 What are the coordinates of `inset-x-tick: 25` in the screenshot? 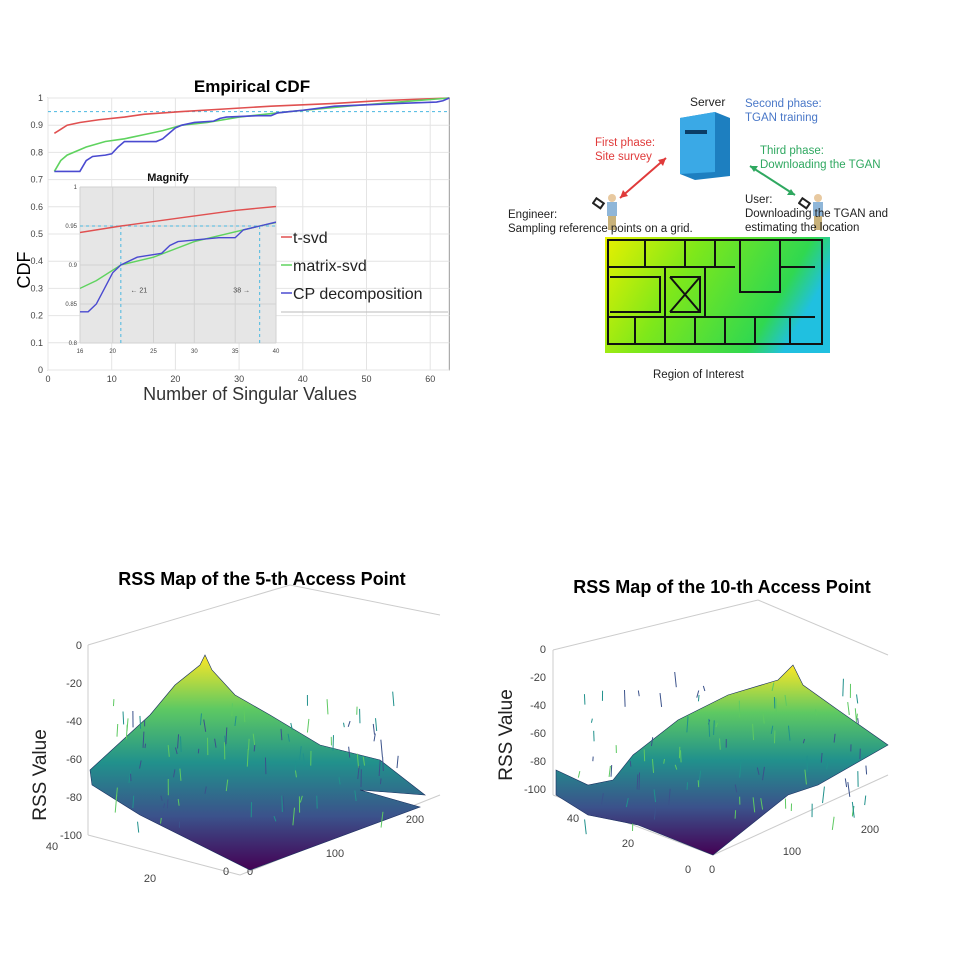 It's located at (153, 352).